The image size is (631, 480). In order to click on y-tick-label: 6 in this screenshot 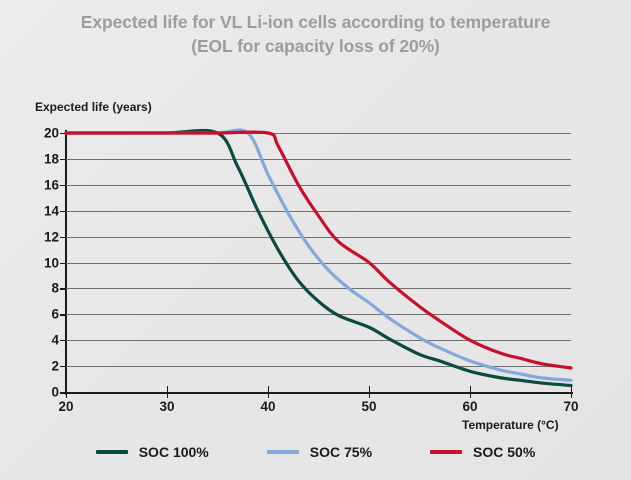, I will do `click(55, 314)`.